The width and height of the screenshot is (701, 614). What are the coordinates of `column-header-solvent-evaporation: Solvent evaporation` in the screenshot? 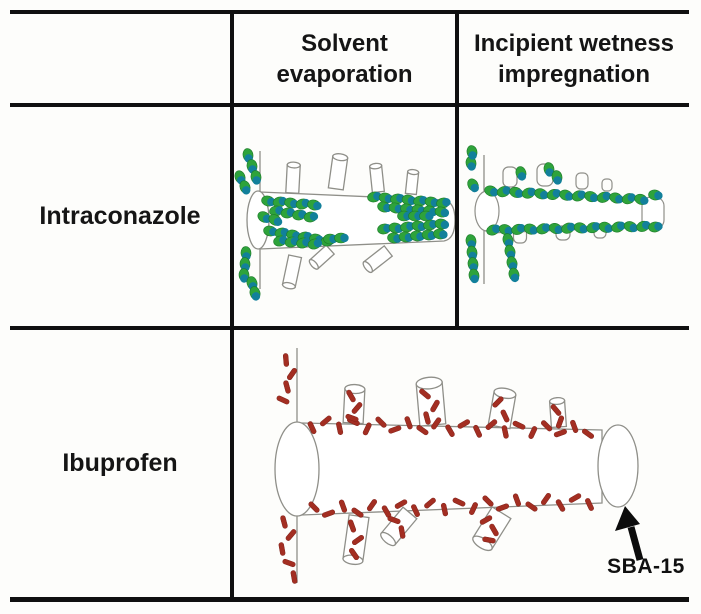 It's located at (344, 58).